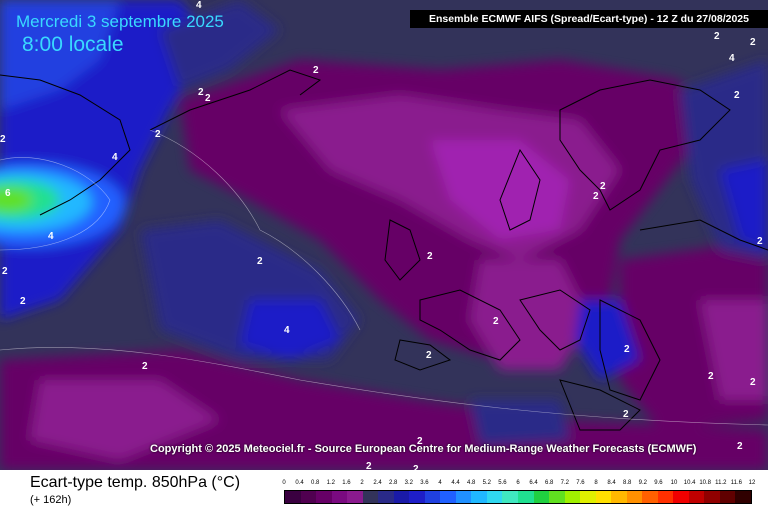 This screenshot has width=768, height=512. I want to click on legend-tick-label: 6, so click(518, 483).